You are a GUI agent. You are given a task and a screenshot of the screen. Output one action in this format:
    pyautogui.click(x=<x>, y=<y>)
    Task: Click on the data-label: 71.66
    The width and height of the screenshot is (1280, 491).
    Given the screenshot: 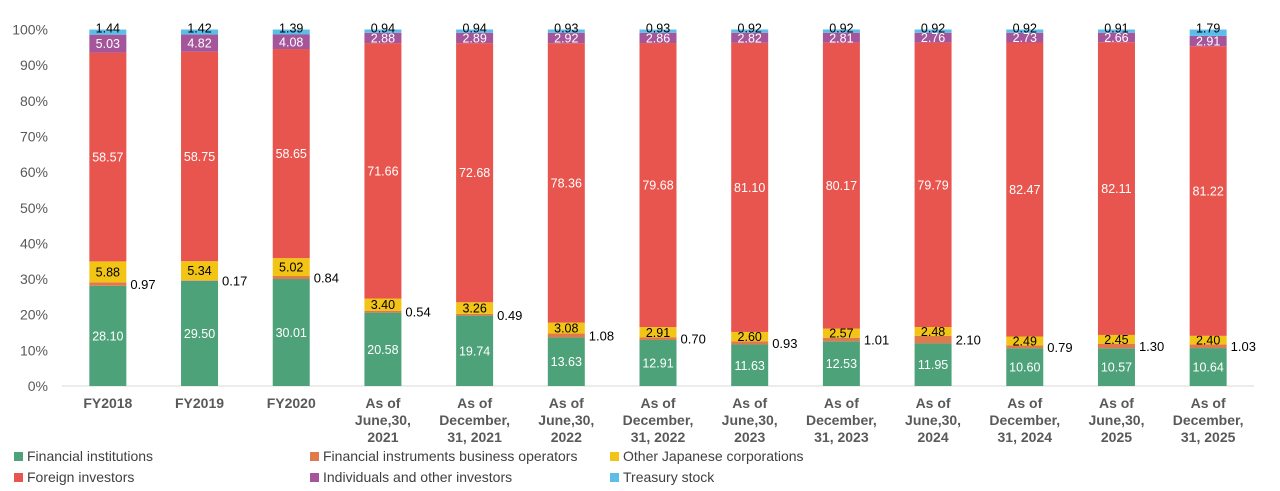 What is the action you would take?
    pyautogui.click(x=382, y=171)
    